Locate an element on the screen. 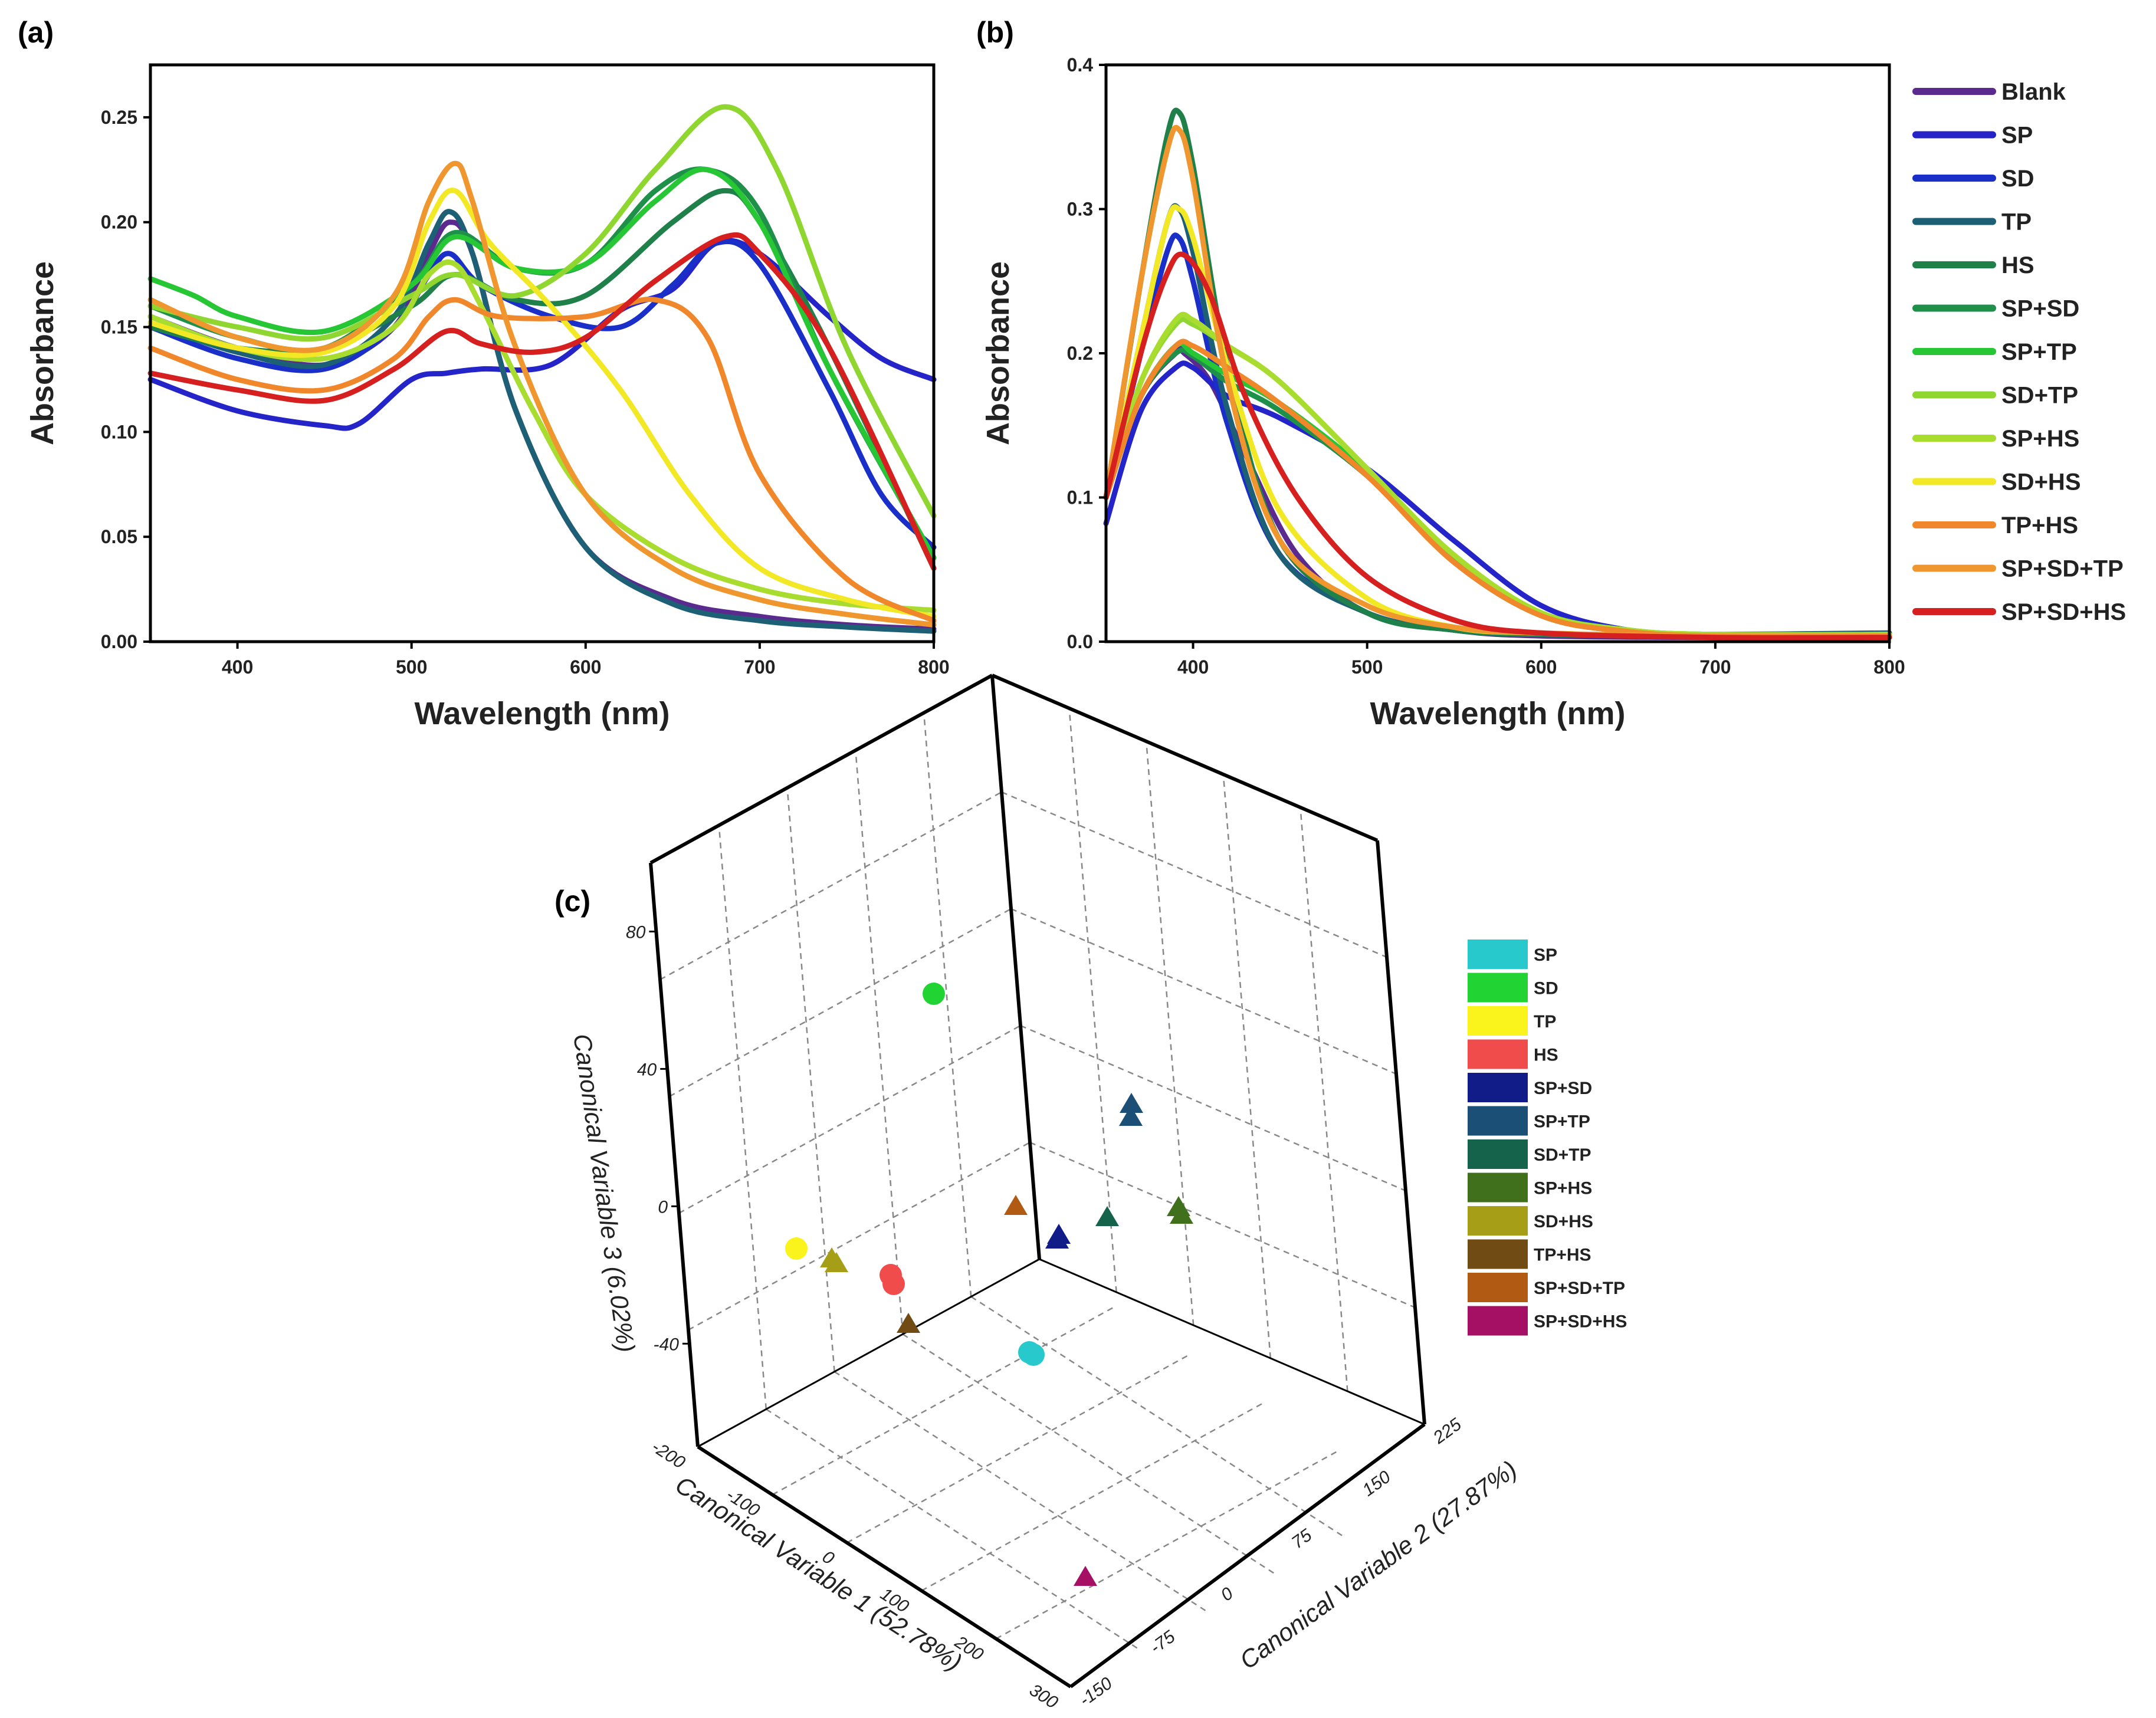  x-tick-label: 300 is located at coordinates (1043, 1696).